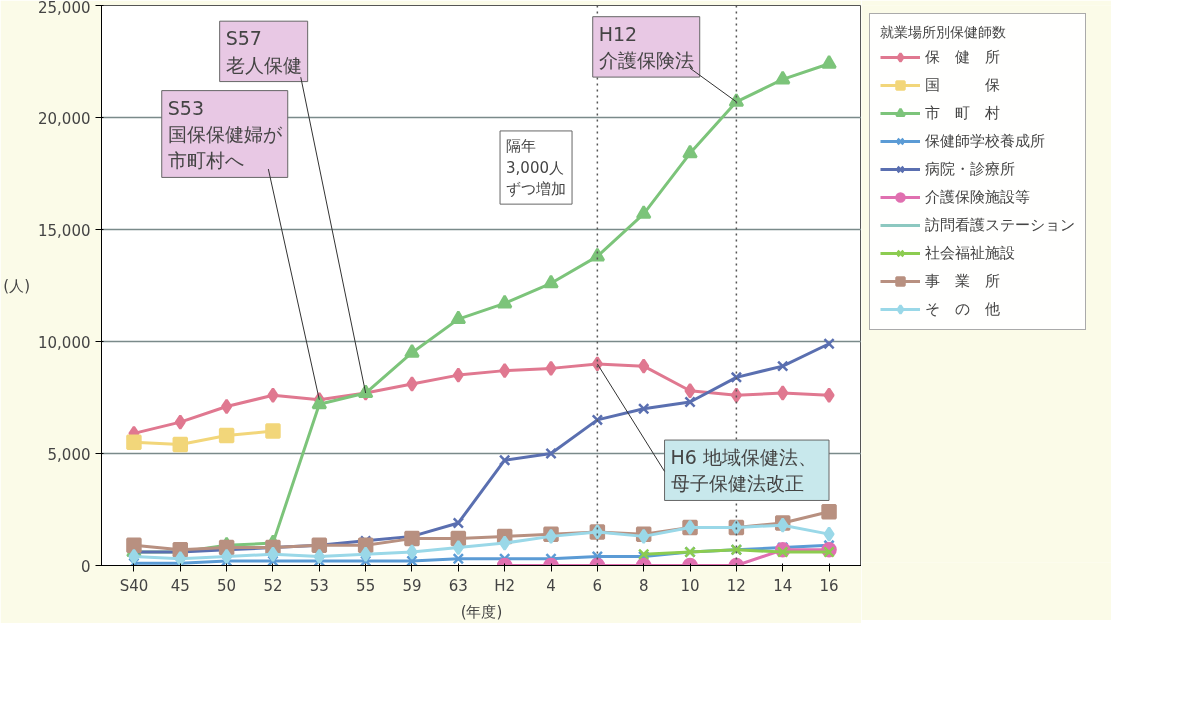 The width and height of the screenshot is (1197, 711). What do you see at coordinates (134, 585) in the screenshot?
I see `x-tick-label: S40` at bounding box center [134, 585].